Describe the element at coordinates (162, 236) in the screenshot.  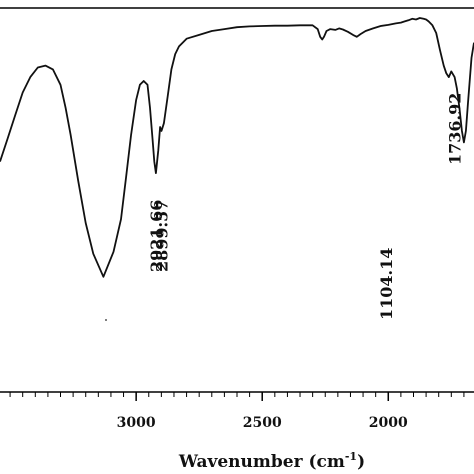
I see `peak-label: 2899.57` at that location.